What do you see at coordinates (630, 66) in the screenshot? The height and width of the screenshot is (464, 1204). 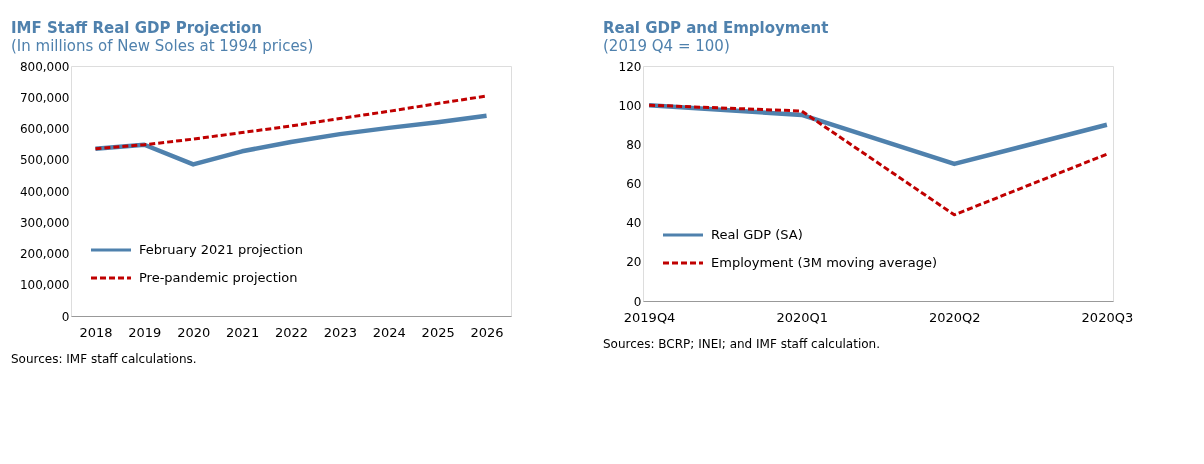 I see `y-tick-label: 120` at bounding box center [630, 66].